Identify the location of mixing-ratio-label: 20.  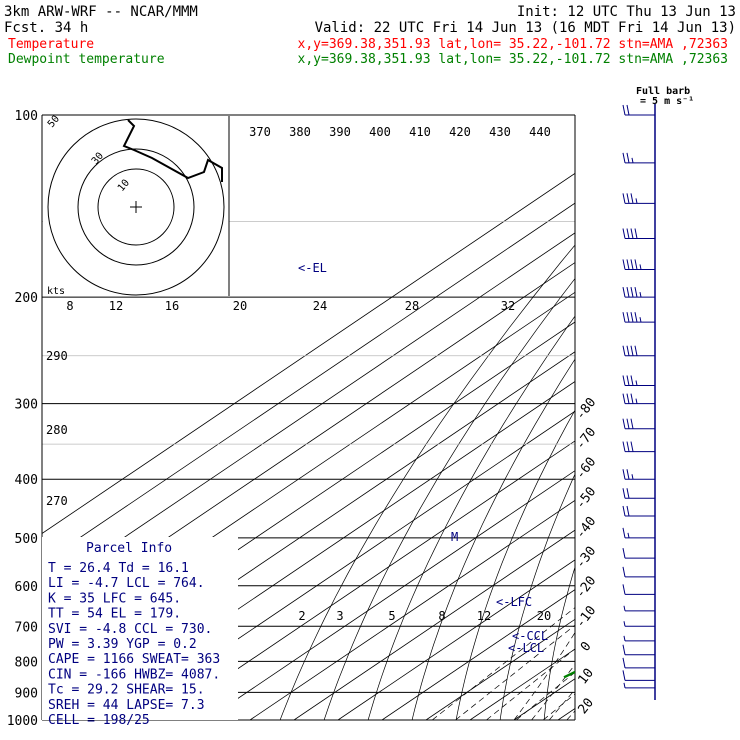
(544, 616).